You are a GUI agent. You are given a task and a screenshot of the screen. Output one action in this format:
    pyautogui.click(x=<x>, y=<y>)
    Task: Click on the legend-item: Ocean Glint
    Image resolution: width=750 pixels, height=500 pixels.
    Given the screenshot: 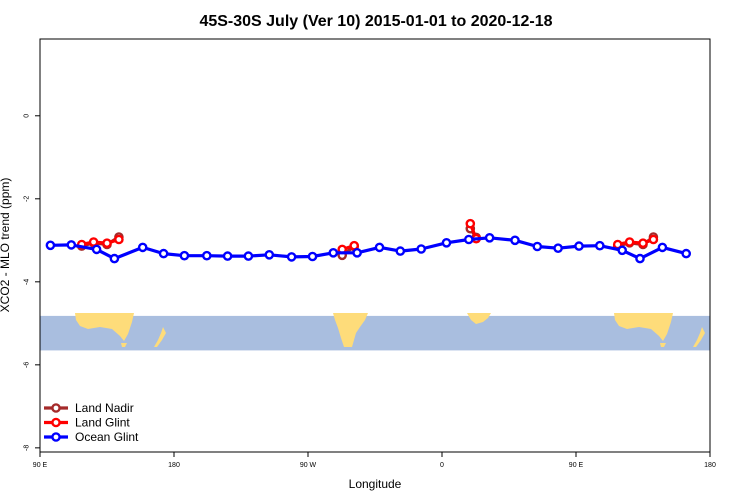 What is the action you would take?
    pyautogui.click(x=91, y=437)
    